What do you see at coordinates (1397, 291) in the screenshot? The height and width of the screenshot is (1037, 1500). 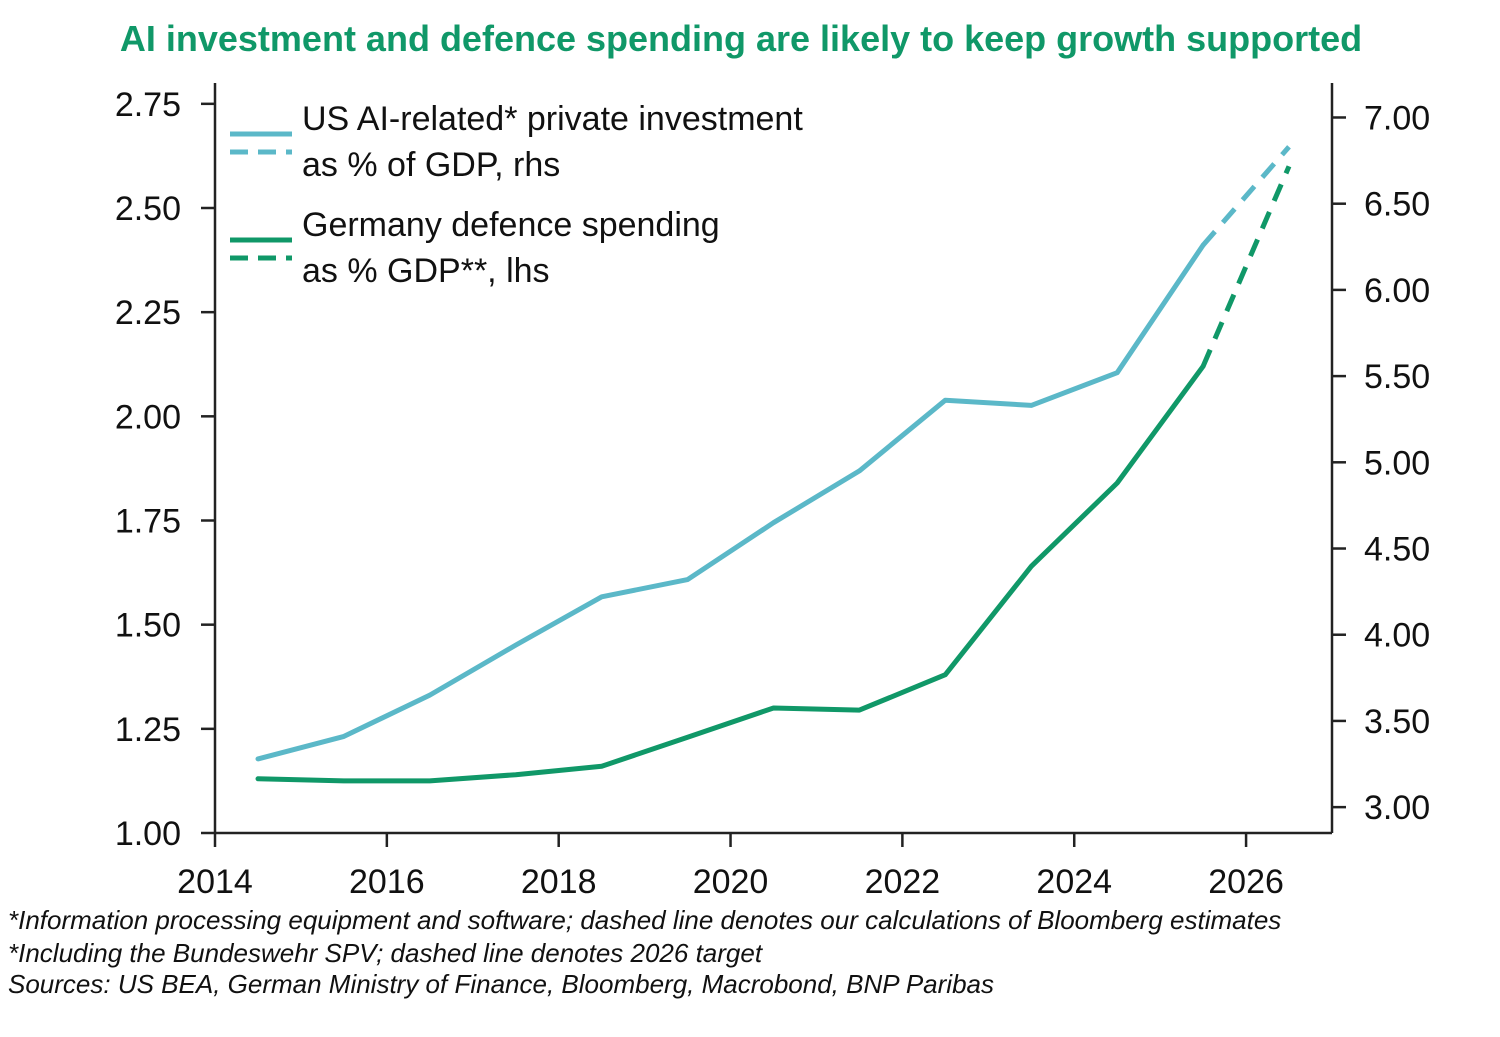 I see `right-tick-label: 6.00` at bounding box center [1397, 291].